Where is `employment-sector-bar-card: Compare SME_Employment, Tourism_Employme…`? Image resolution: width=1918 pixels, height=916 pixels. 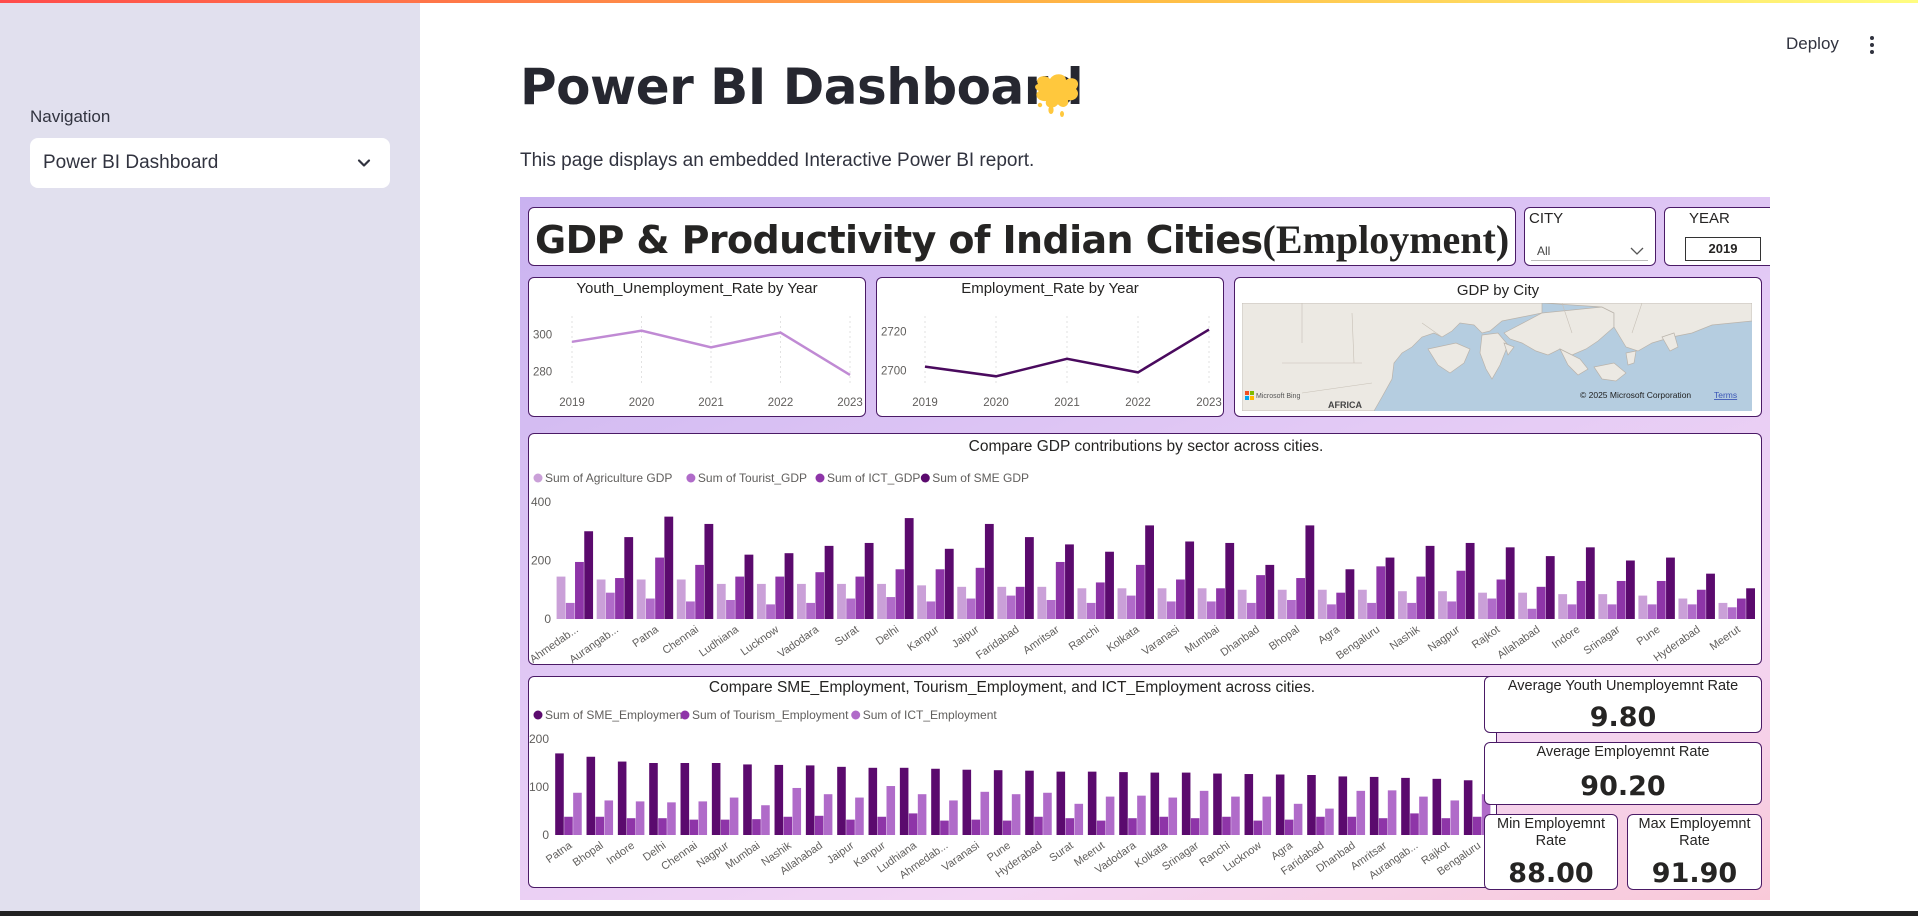
employment-sector-bar-card: Compare SME_Employment, Tourism_Employme… is located at coordinates (1012, 782).